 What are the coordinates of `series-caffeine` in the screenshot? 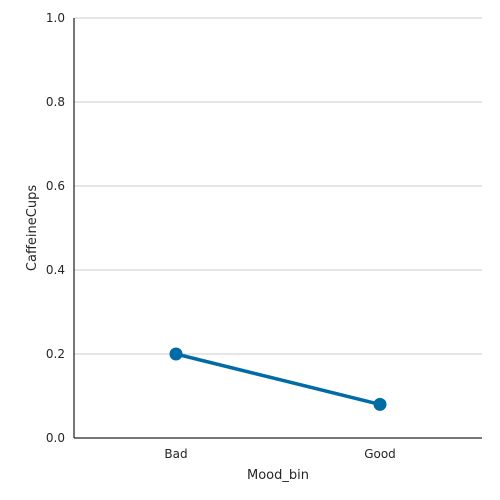 It's located at (278, 379).